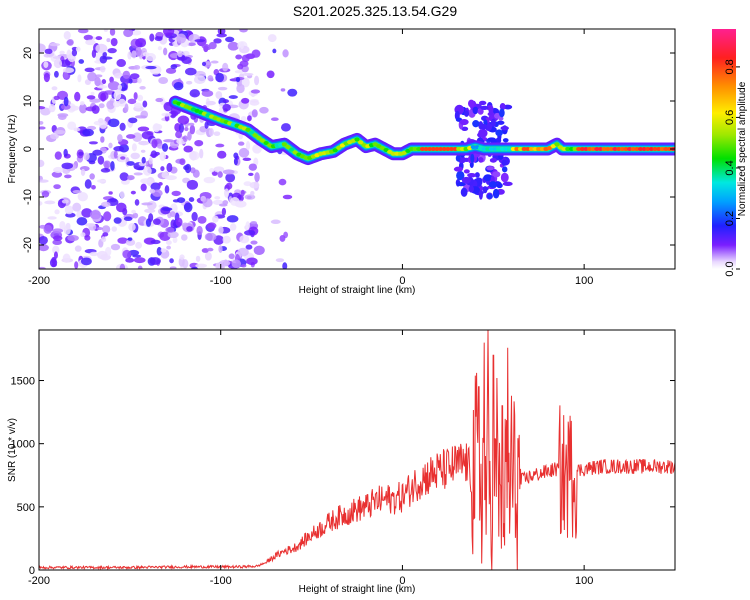 The width and height of the screenshot is (750, 600). I want to click on y-tick-label: 0, so click(28, 149).